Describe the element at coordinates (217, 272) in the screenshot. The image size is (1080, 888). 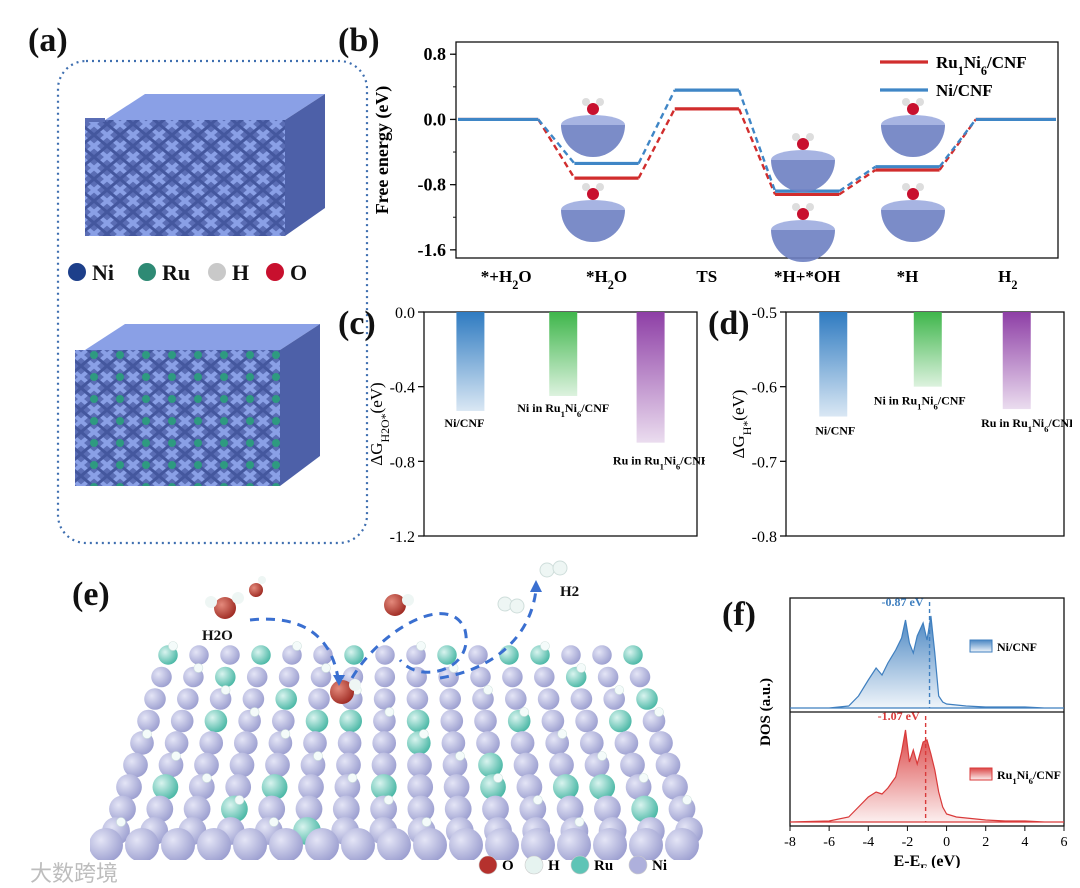
I see `legend-dot-h` at that location.